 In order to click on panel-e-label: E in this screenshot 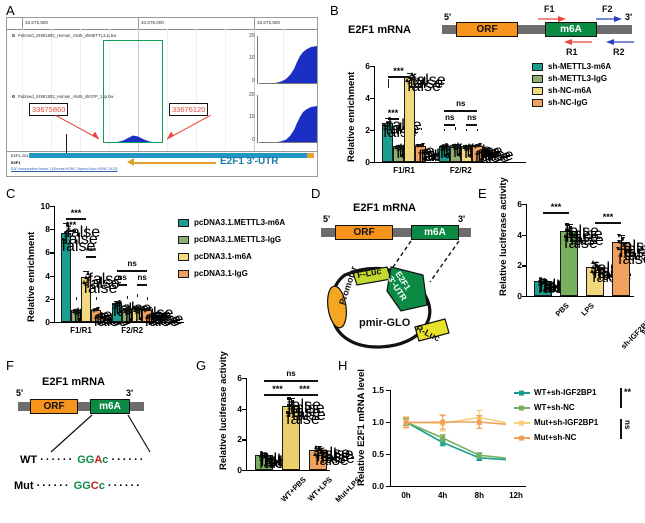, I will do `click(482, 193)`.